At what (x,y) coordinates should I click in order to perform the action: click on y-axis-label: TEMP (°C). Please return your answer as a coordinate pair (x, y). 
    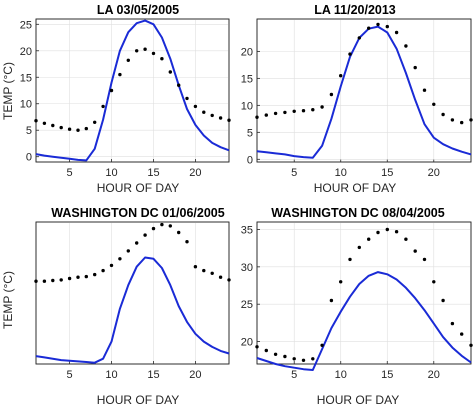
    Looking at the image, I should click on (8, 300).